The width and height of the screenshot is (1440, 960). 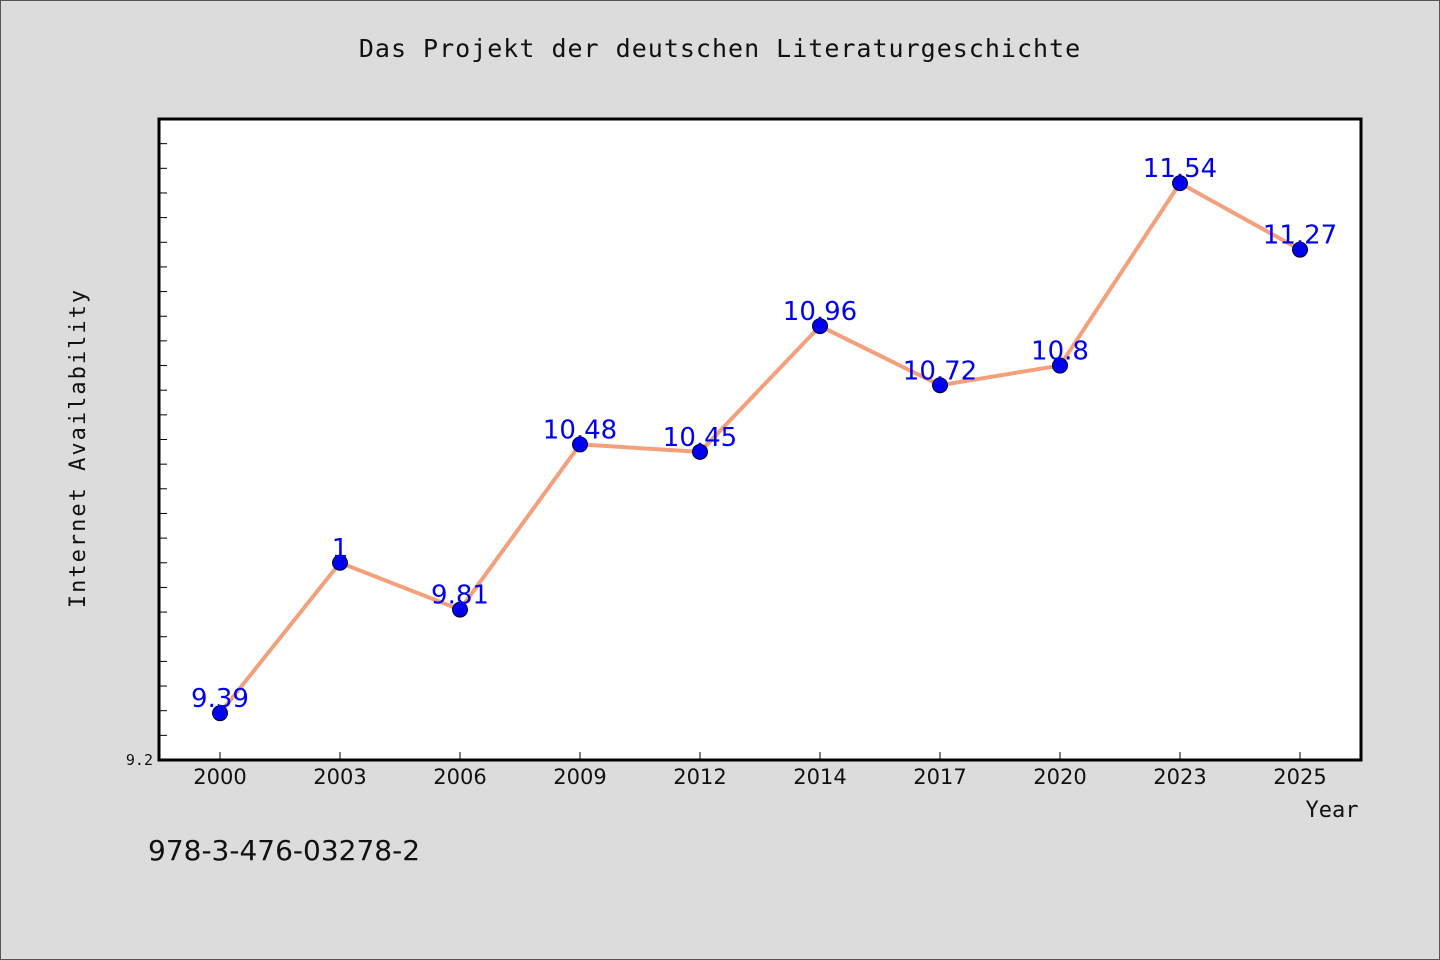 I want to click on y-tick-label: 9.2, so click(x=139, y=760).